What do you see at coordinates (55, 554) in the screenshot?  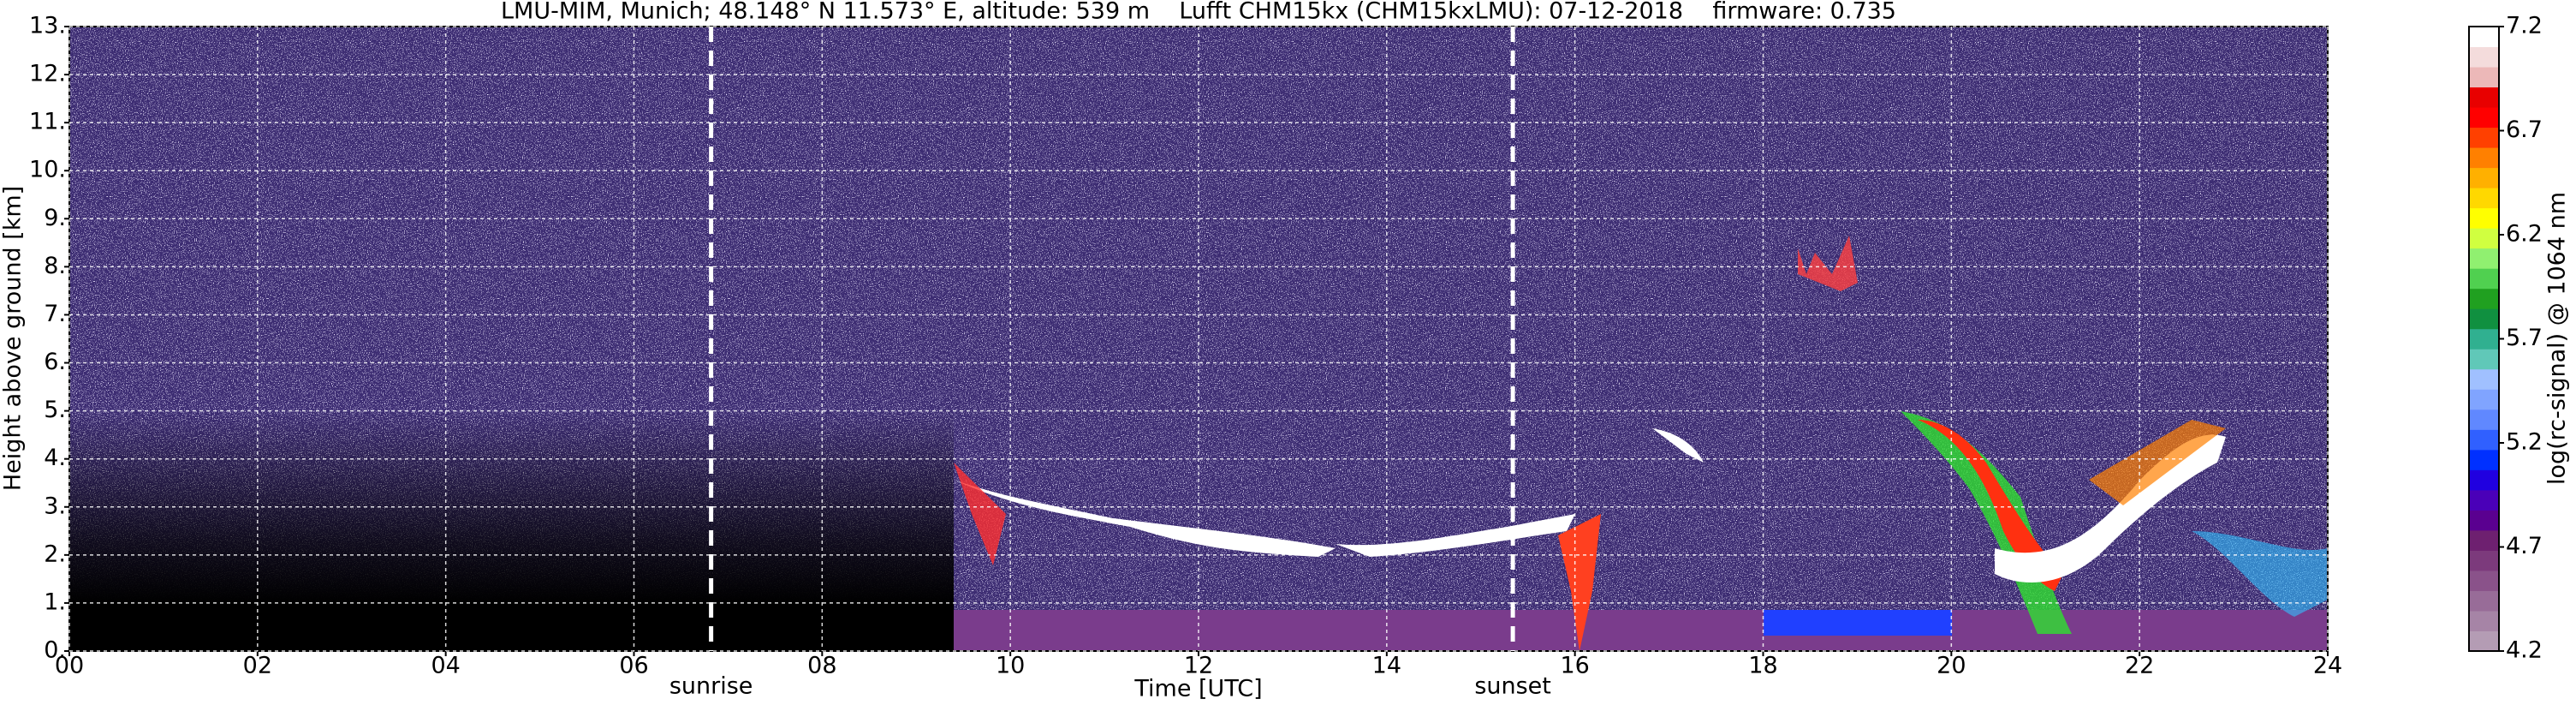 I see `y-tick-label: 2.` at bounding box center [55, 554].